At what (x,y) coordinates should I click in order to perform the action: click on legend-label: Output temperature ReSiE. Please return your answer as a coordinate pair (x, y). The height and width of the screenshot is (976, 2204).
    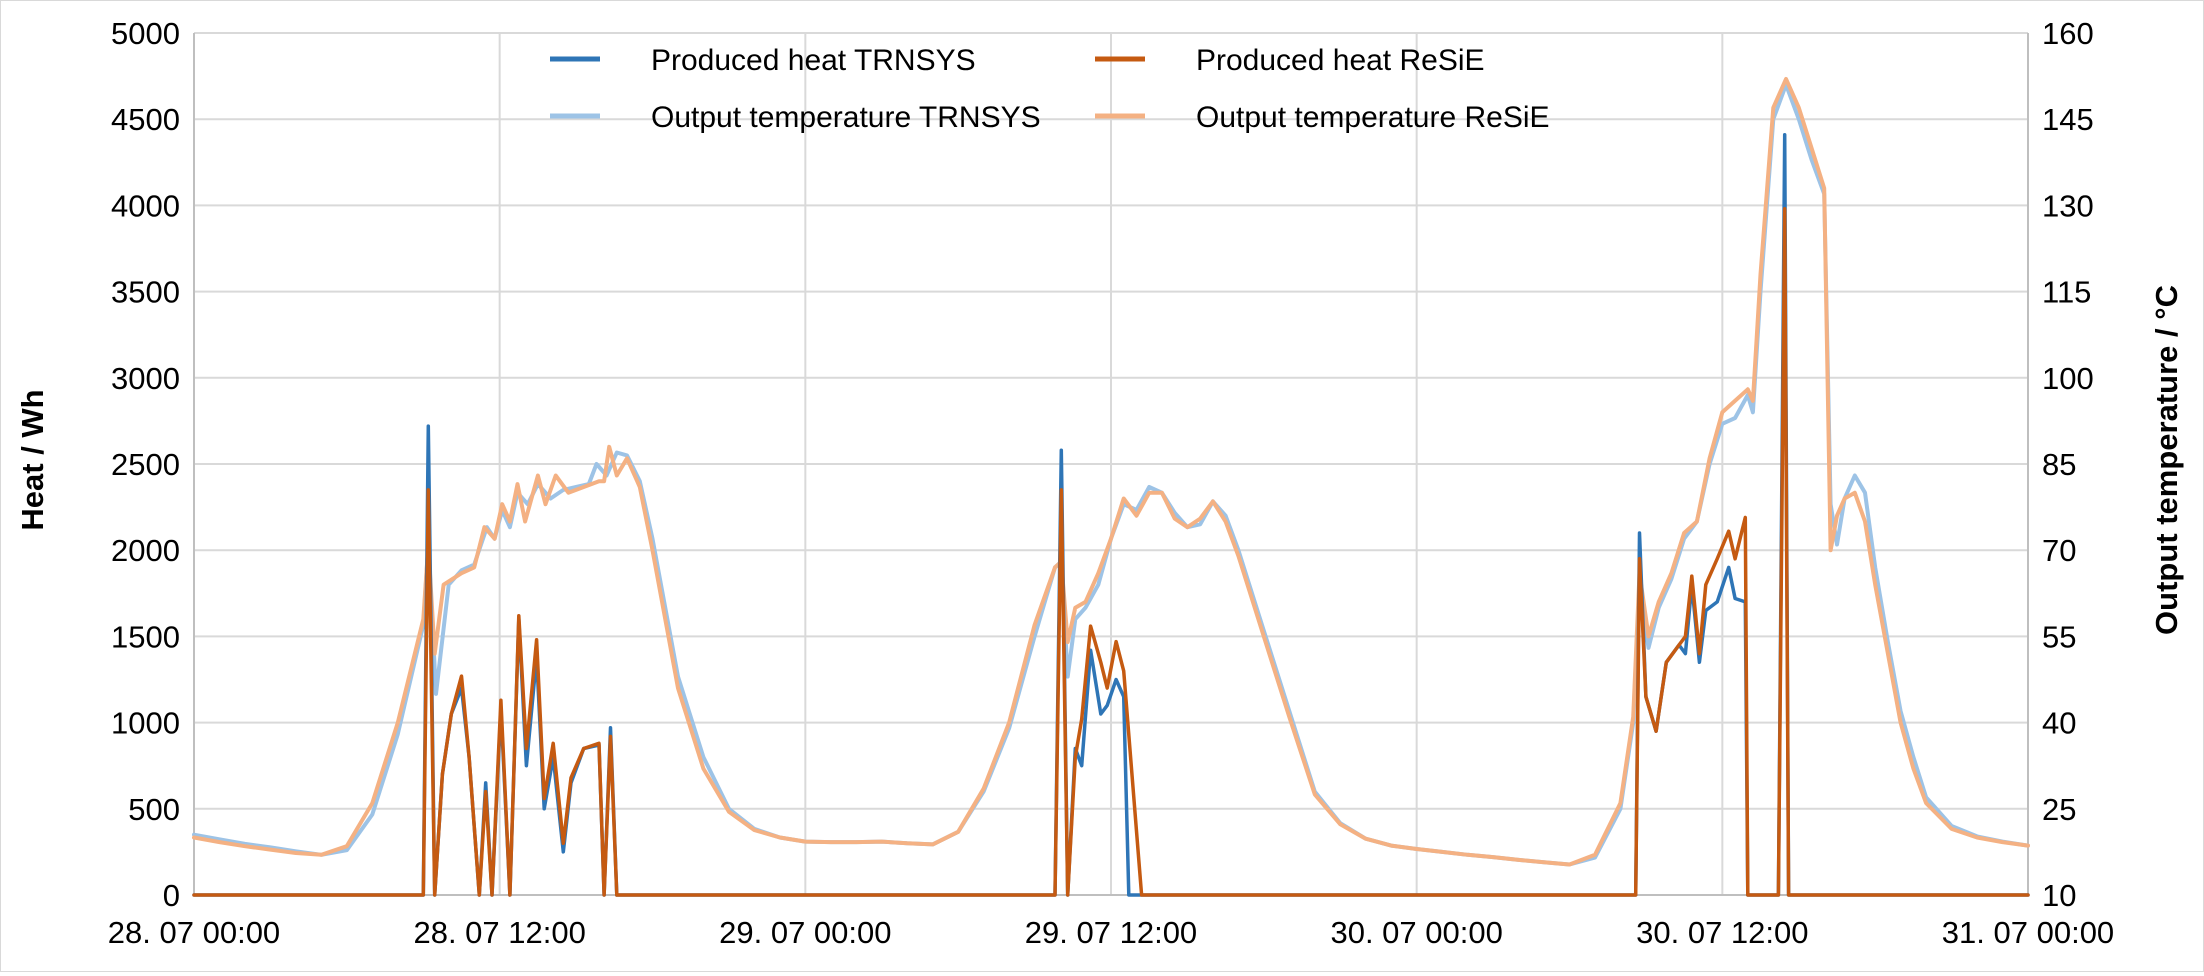
    Looking at the image, I should click on (1373, 117).